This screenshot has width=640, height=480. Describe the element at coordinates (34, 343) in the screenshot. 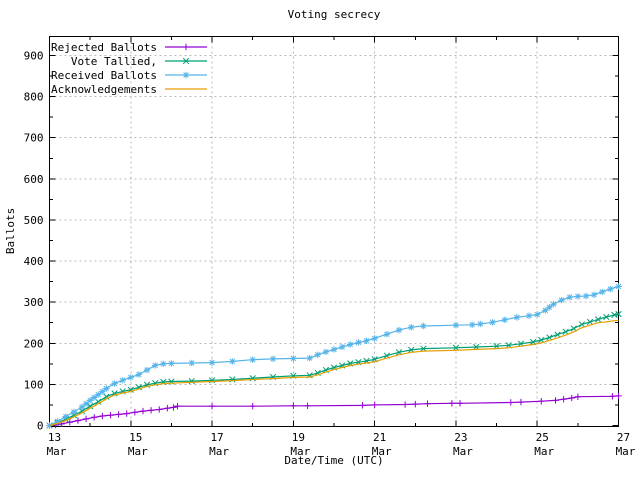

I see `svg-text: 200` at that location.